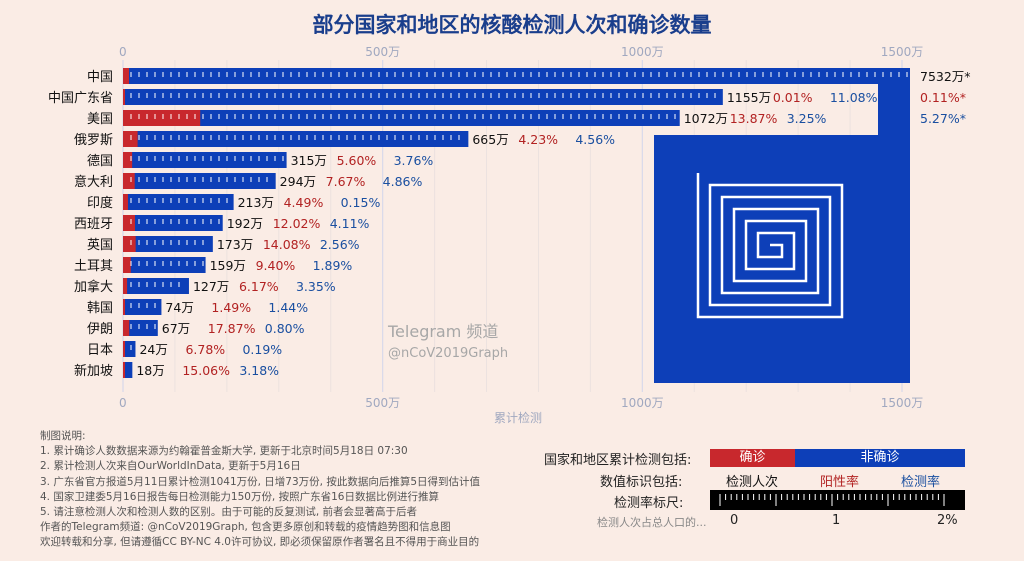 This screenshot has width=1024, height=561. What do you see at coordinates (276, 265) in the screenshot?
I see `positive-rate-label: 9.40%` at bounding box center [276, 265].